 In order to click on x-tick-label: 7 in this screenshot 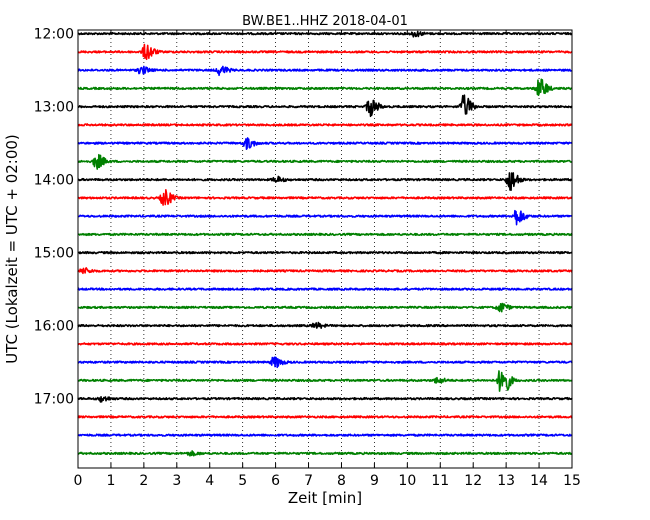, I will do `click(308, 481)`.